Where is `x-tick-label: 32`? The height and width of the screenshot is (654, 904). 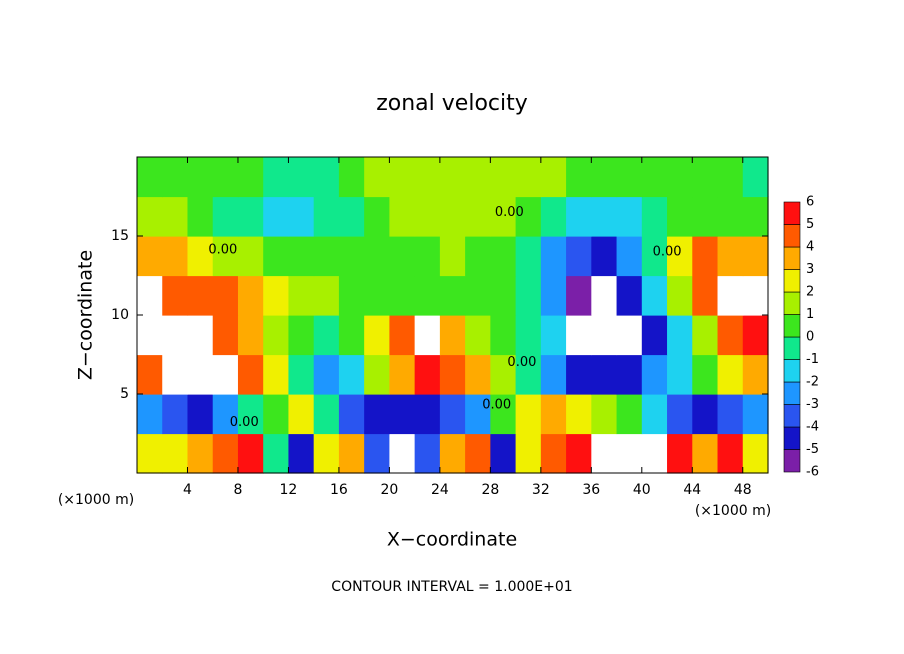
x-tick-label: 32 is located at coordinates (541, 490).